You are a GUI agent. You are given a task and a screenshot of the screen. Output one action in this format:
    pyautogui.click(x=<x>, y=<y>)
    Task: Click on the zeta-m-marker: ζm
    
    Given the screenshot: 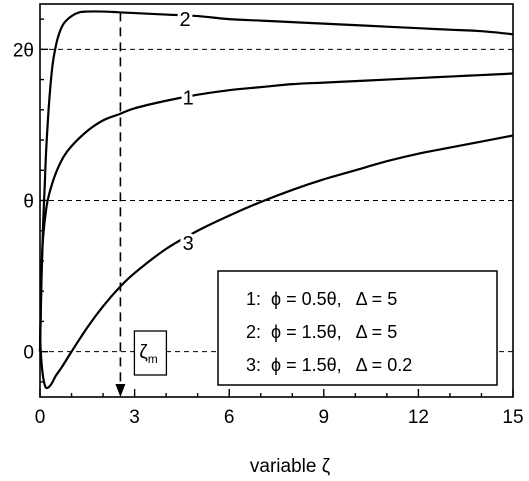 What is the action you would take?
    pyautogui.click(x=141, y=204)
    